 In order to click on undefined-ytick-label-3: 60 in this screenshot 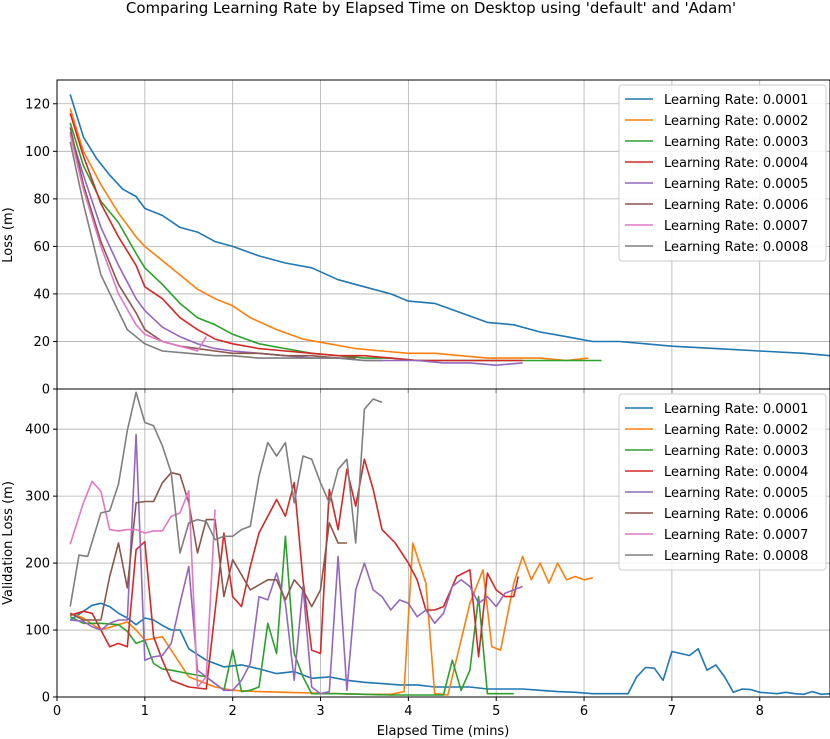, I will do `click(41, 247)`.